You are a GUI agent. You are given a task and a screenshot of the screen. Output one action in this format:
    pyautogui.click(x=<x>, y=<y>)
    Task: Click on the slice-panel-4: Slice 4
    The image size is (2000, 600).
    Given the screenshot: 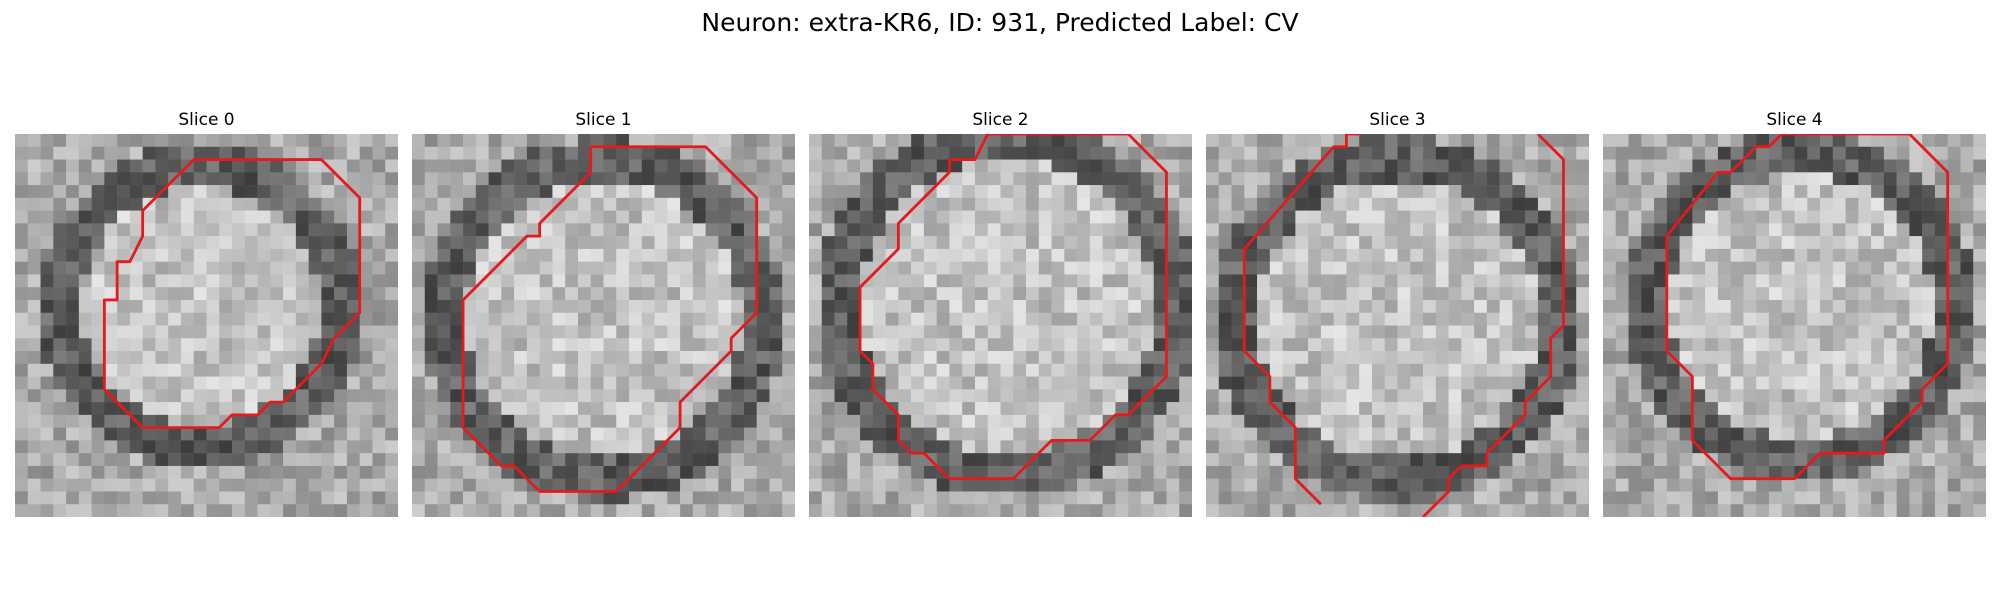 What is the action you would take?
    pyautogui.click(x=1794, y=313)
    